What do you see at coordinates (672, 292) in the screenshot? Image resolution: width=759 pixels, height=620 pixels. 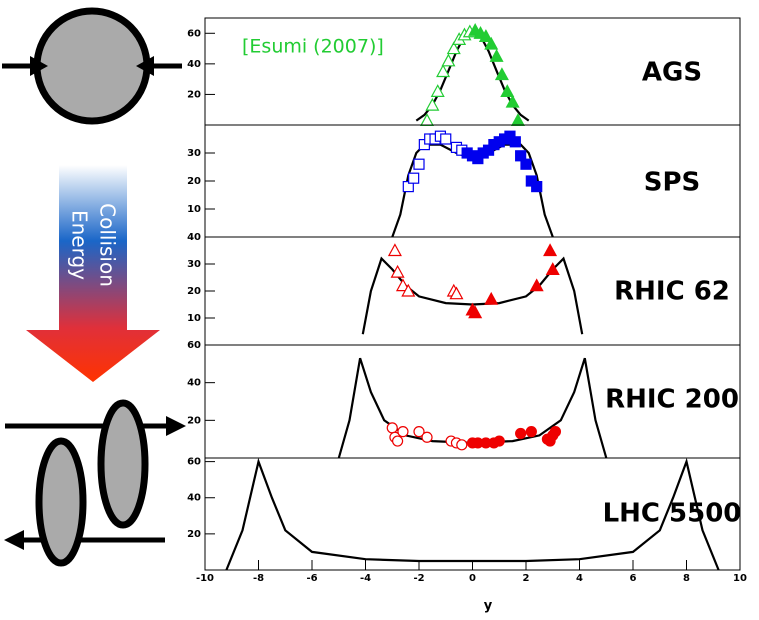 I see `panel-title: RHIC 62` at bounding box center [672, 292].